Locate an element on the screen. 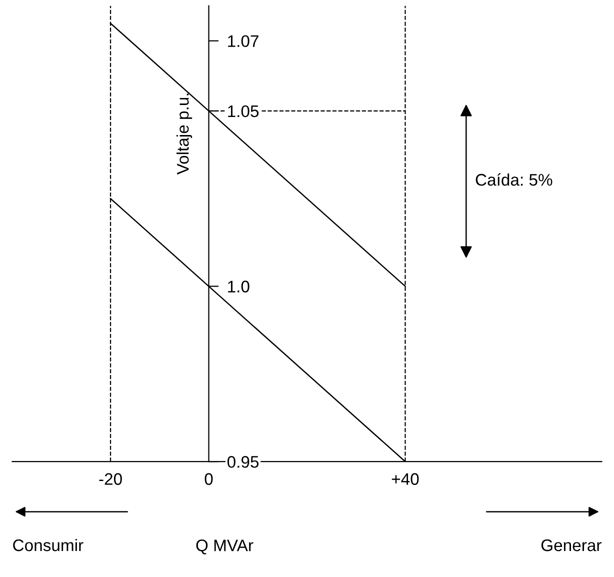  text: Generar is located at coordinates (571, 545).